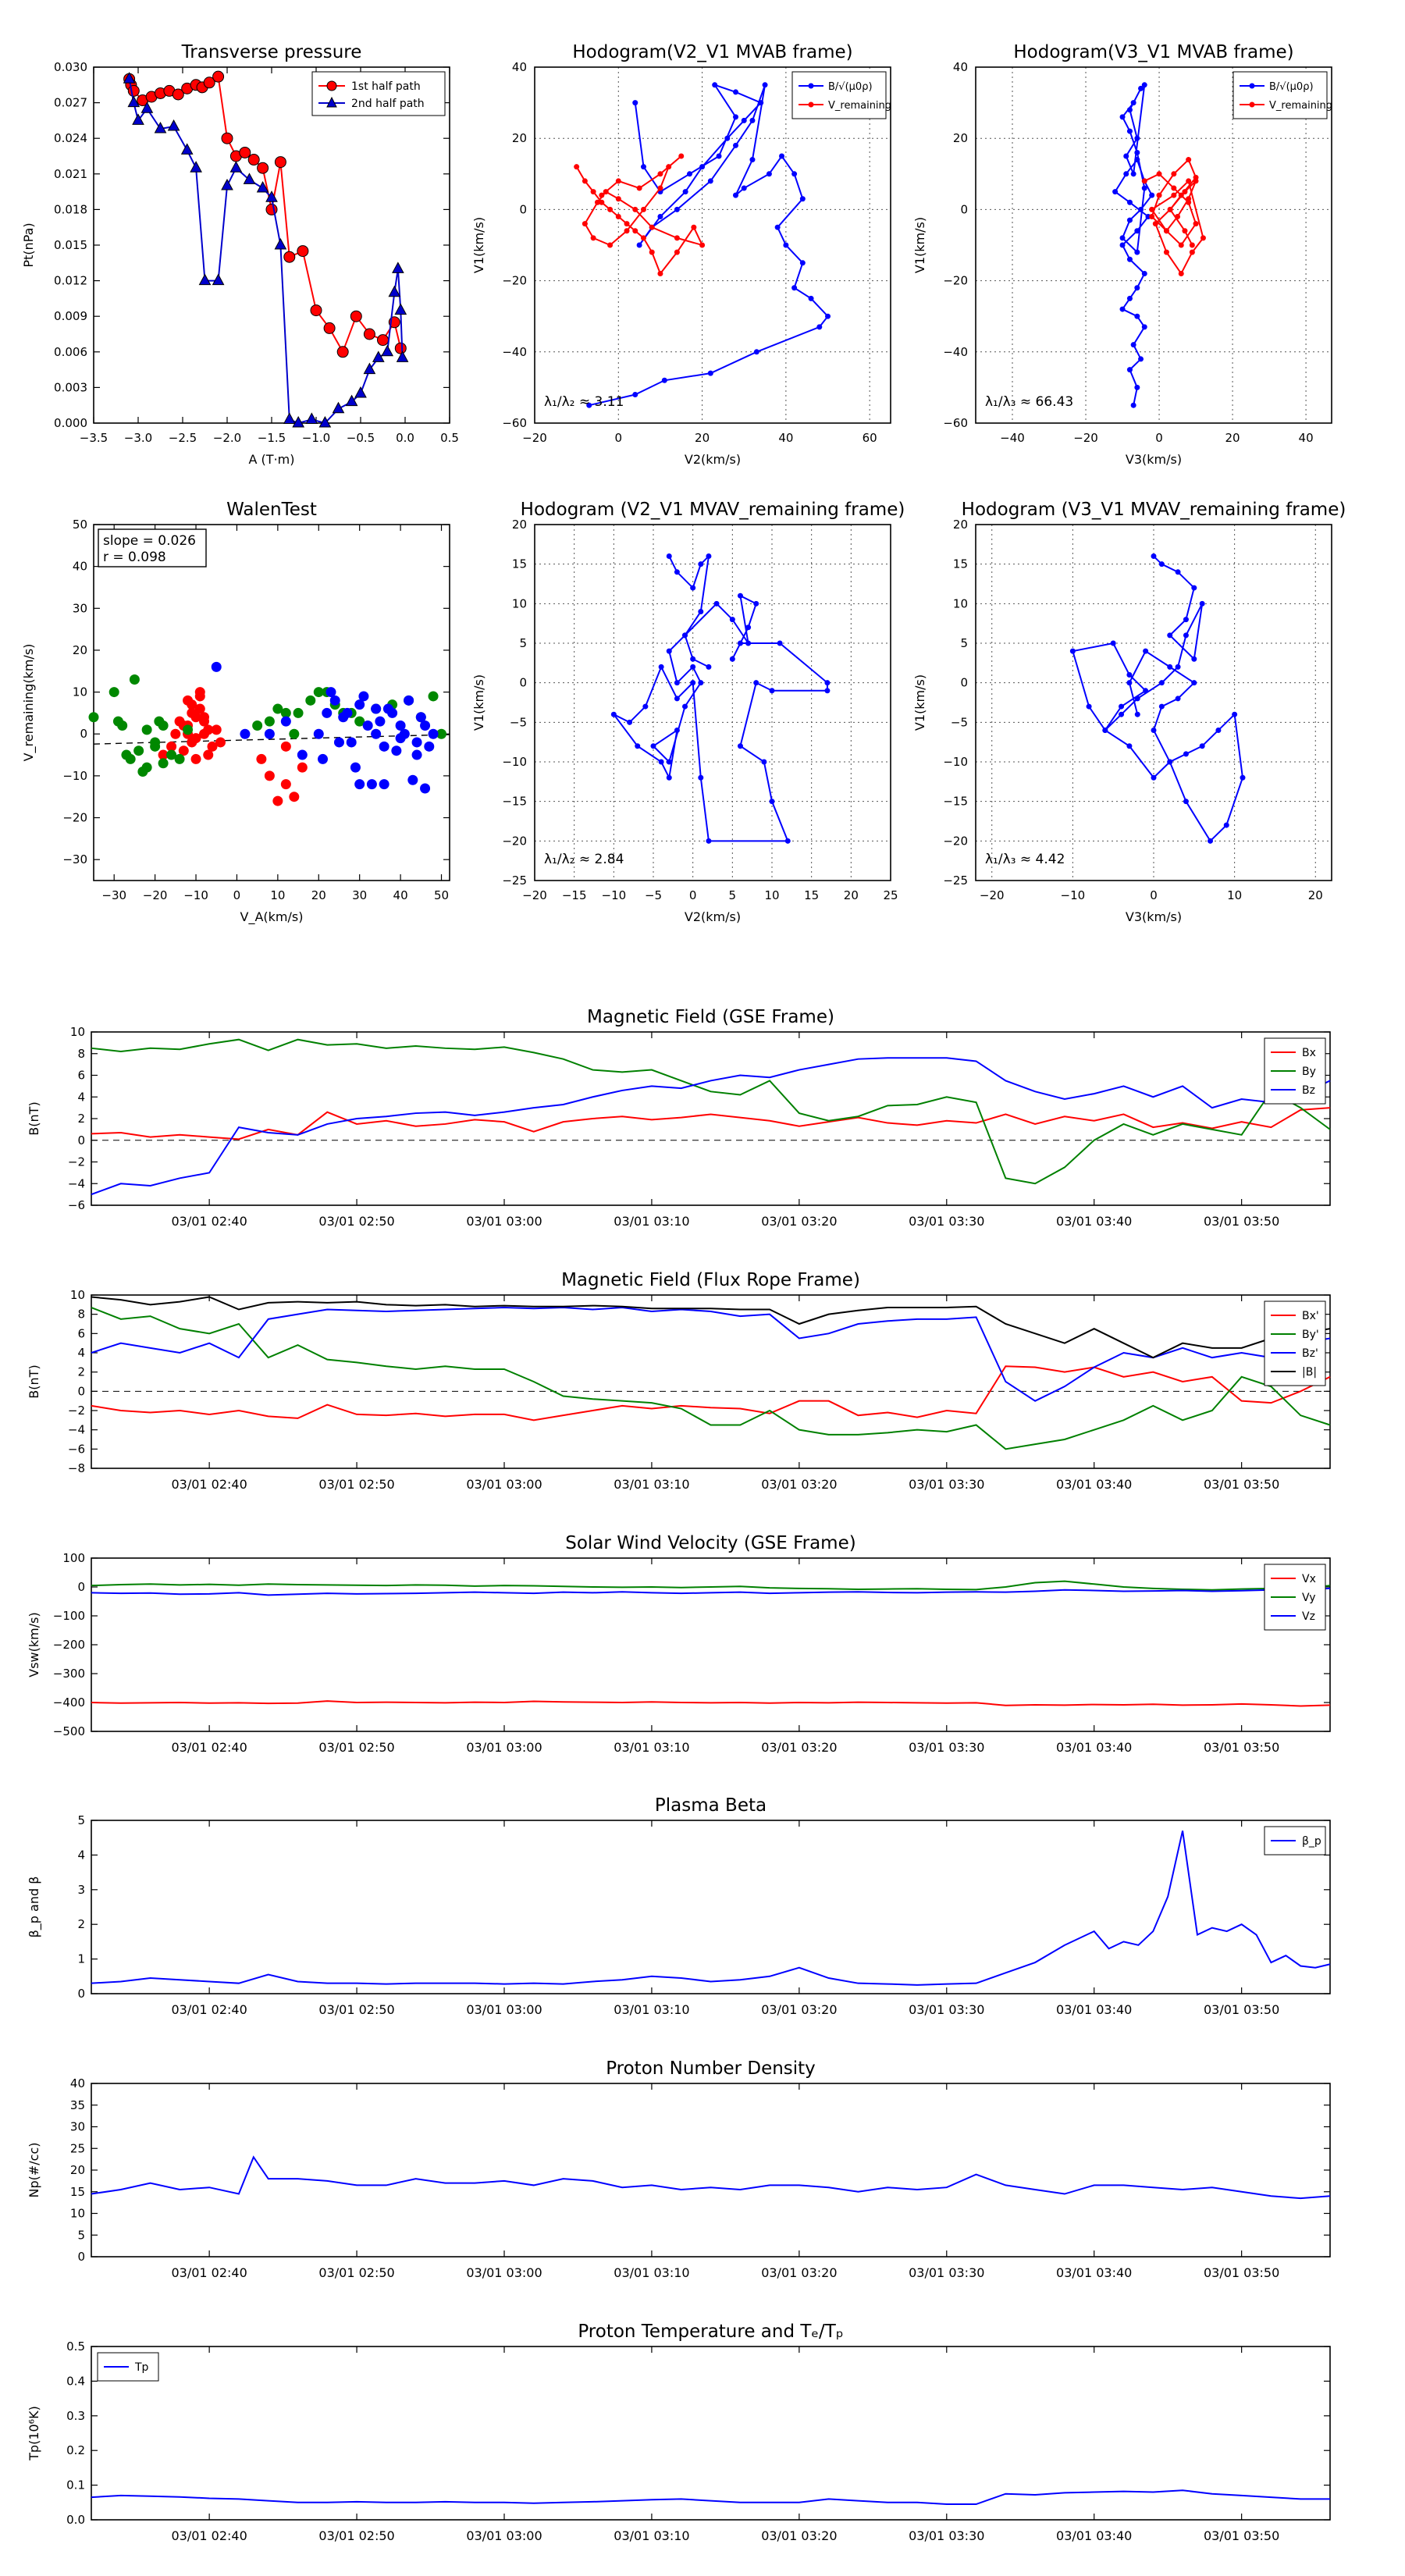 The width and height of the screenshot is (1405, 2576). What do you see at coordinates (1310, 1353) in the screenshot?
I see `legend-label: Bz'` at bounding box center [1310, 1353].